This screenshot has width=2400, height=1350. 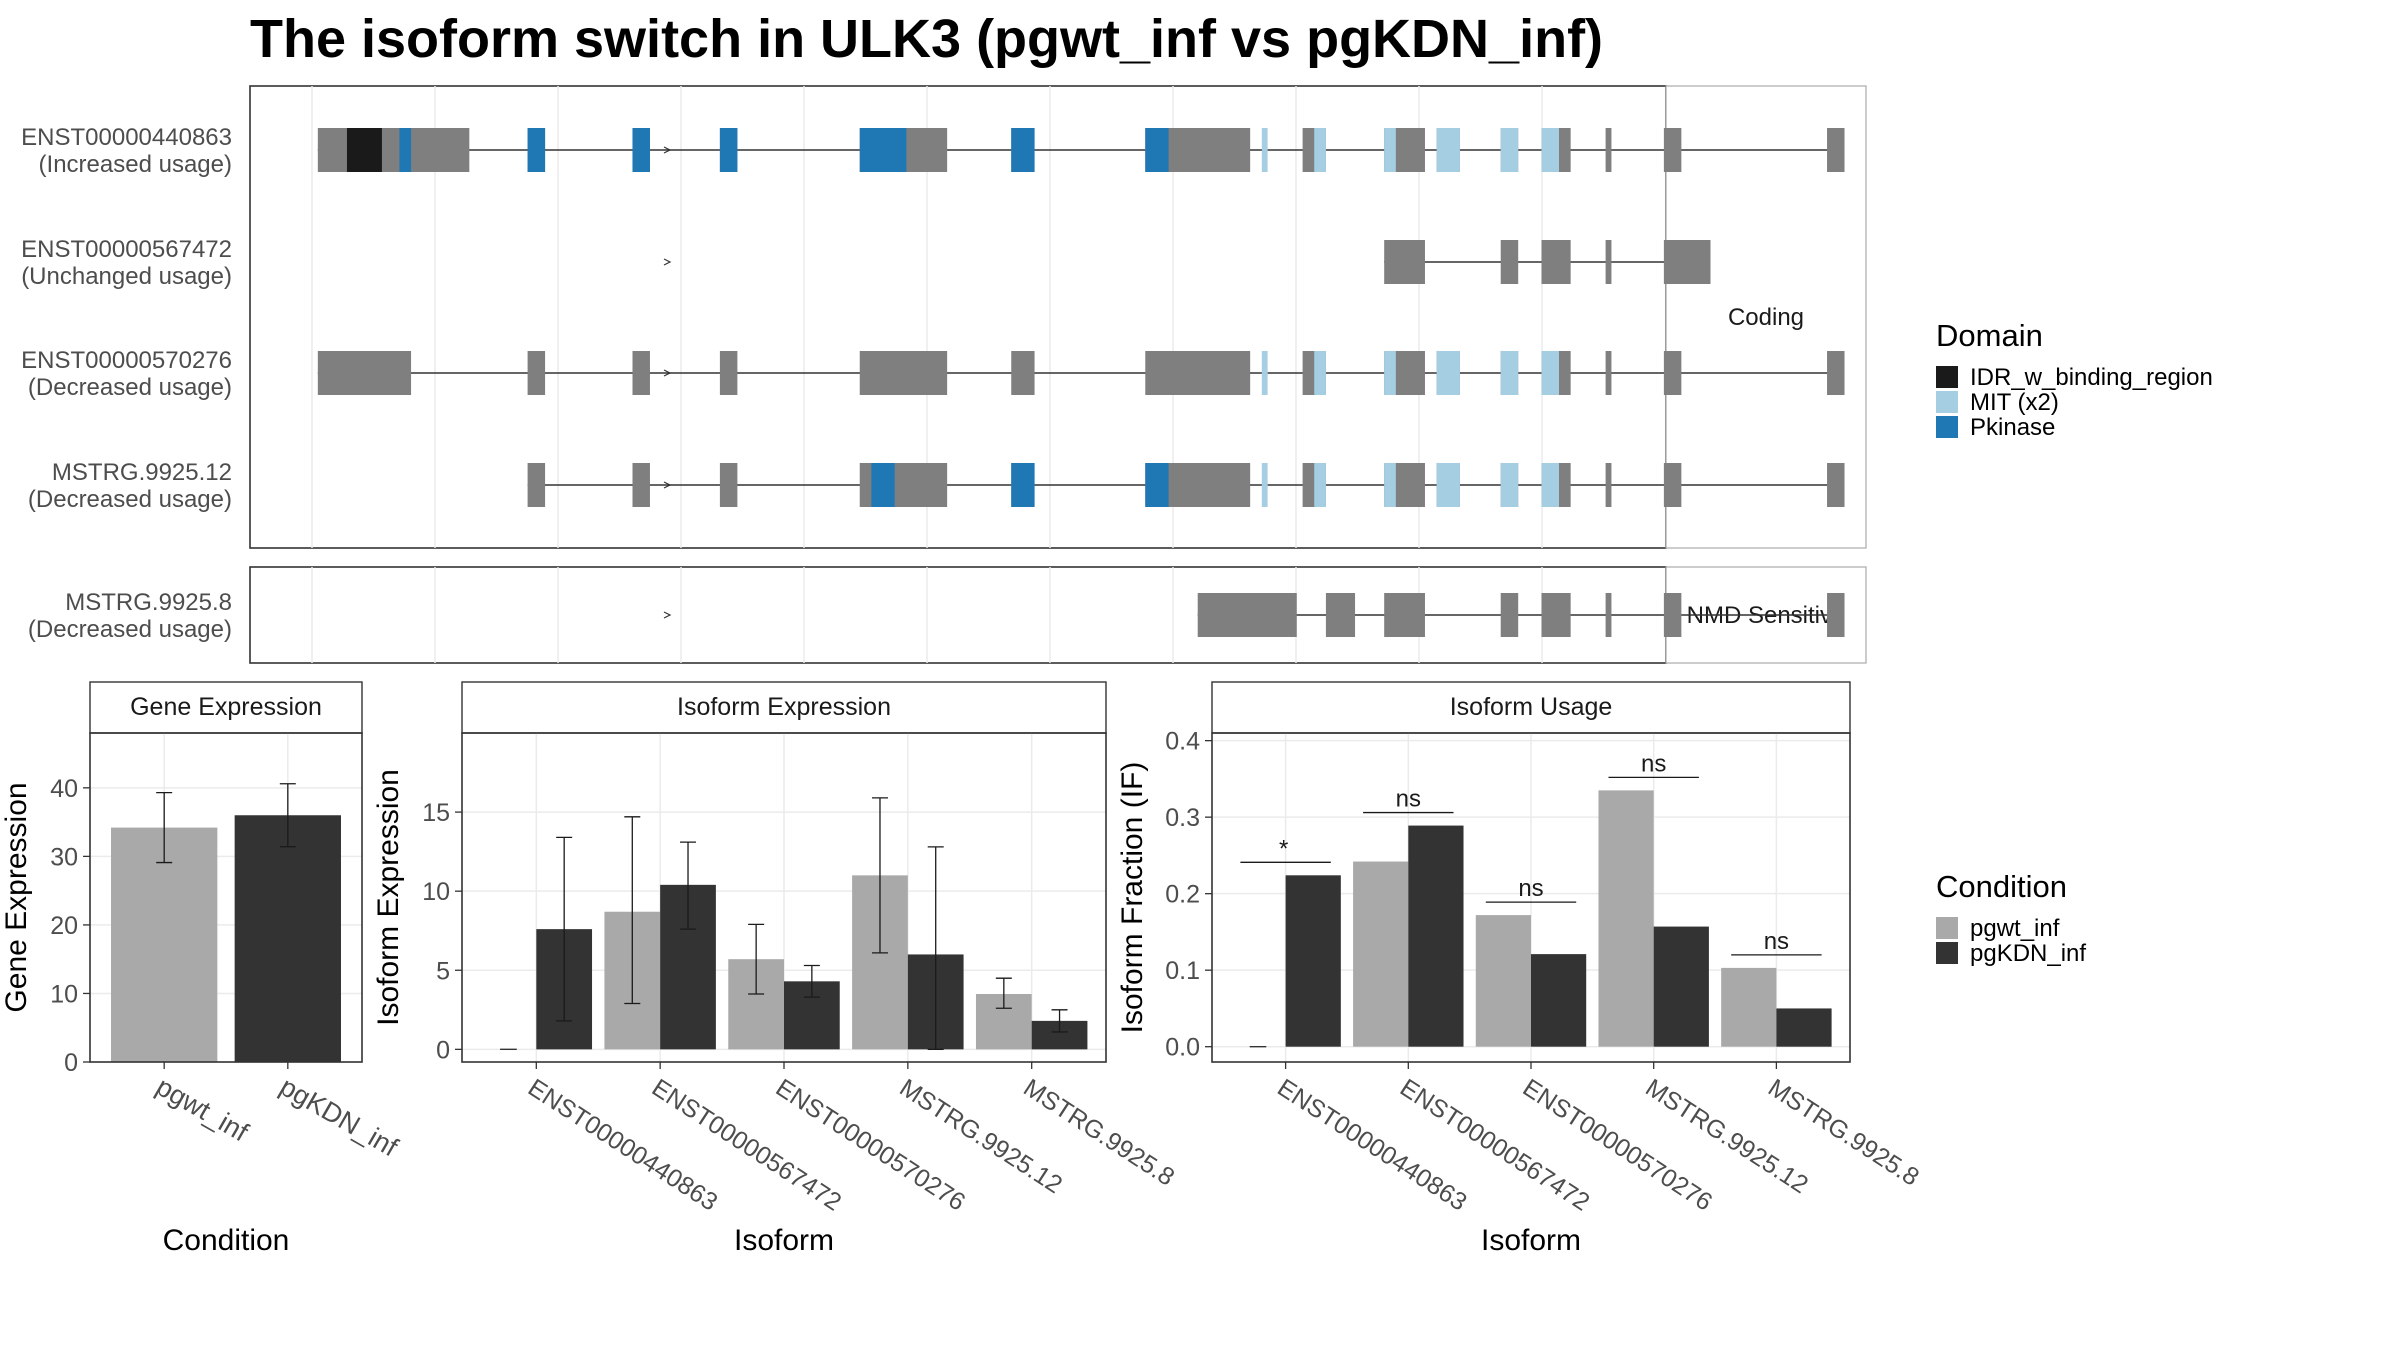 What do you see at coordinates (1182, 818) in the screenshot?
I see `y-tick-label: 0.3` at bounding box center [1182, 818].